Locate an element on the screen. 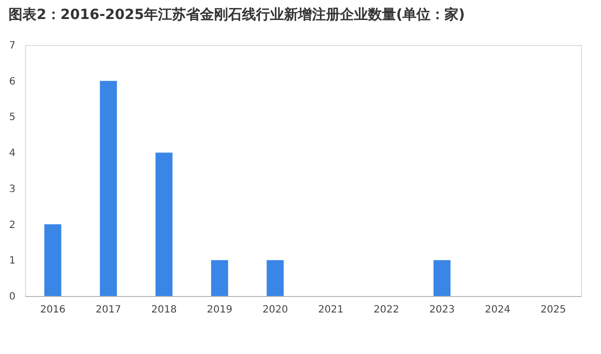 Image resolution: width=601 pixels, height=354 pixels. x-tick-label: 2024 is located at coordinates (497, 310).